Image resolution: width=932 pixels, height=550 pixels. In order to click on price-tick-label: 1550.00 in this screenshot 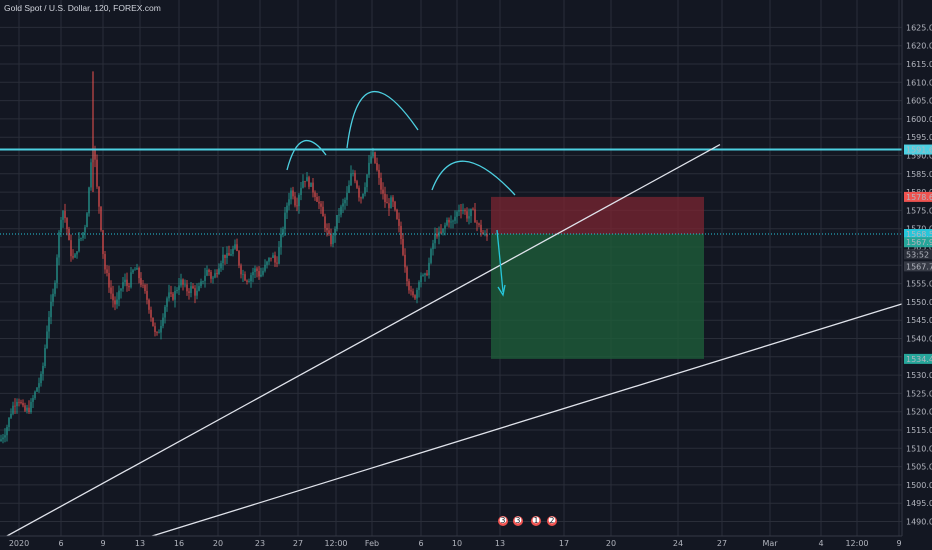, I will do `click(919, 302)`.